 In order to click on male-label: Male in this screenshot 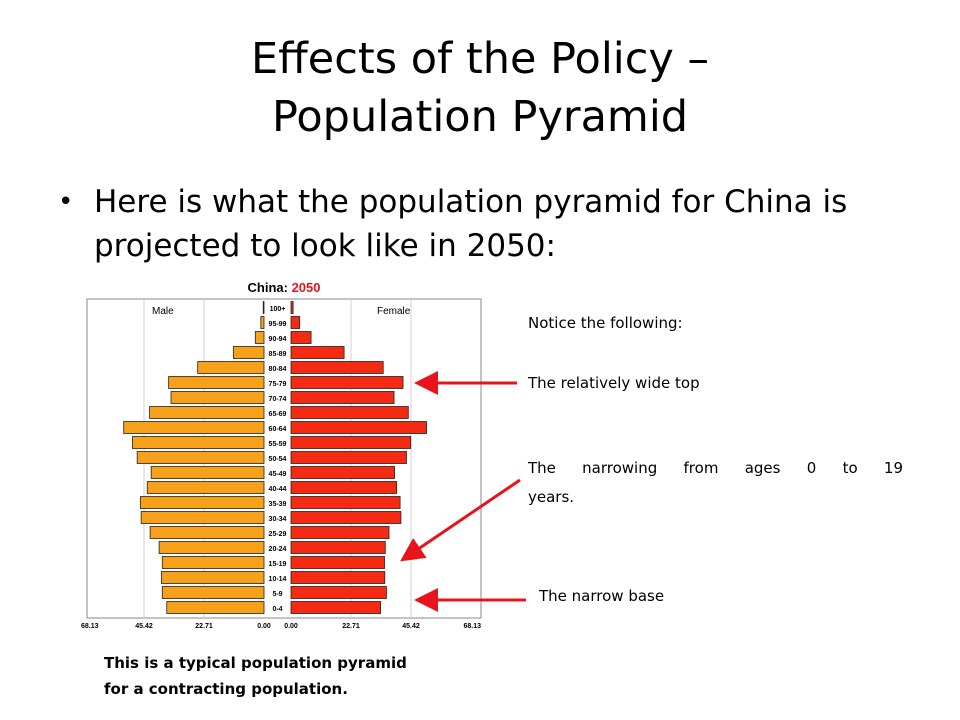, I will do `click(163, 311)`.